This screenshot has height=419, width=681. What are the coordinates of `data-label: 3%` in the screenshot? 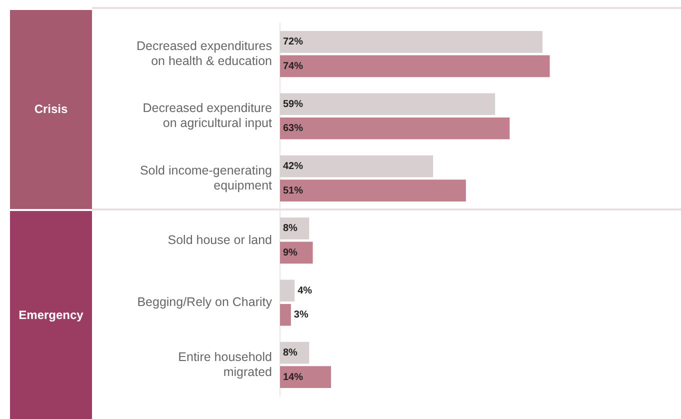 It's located at (301, 315).